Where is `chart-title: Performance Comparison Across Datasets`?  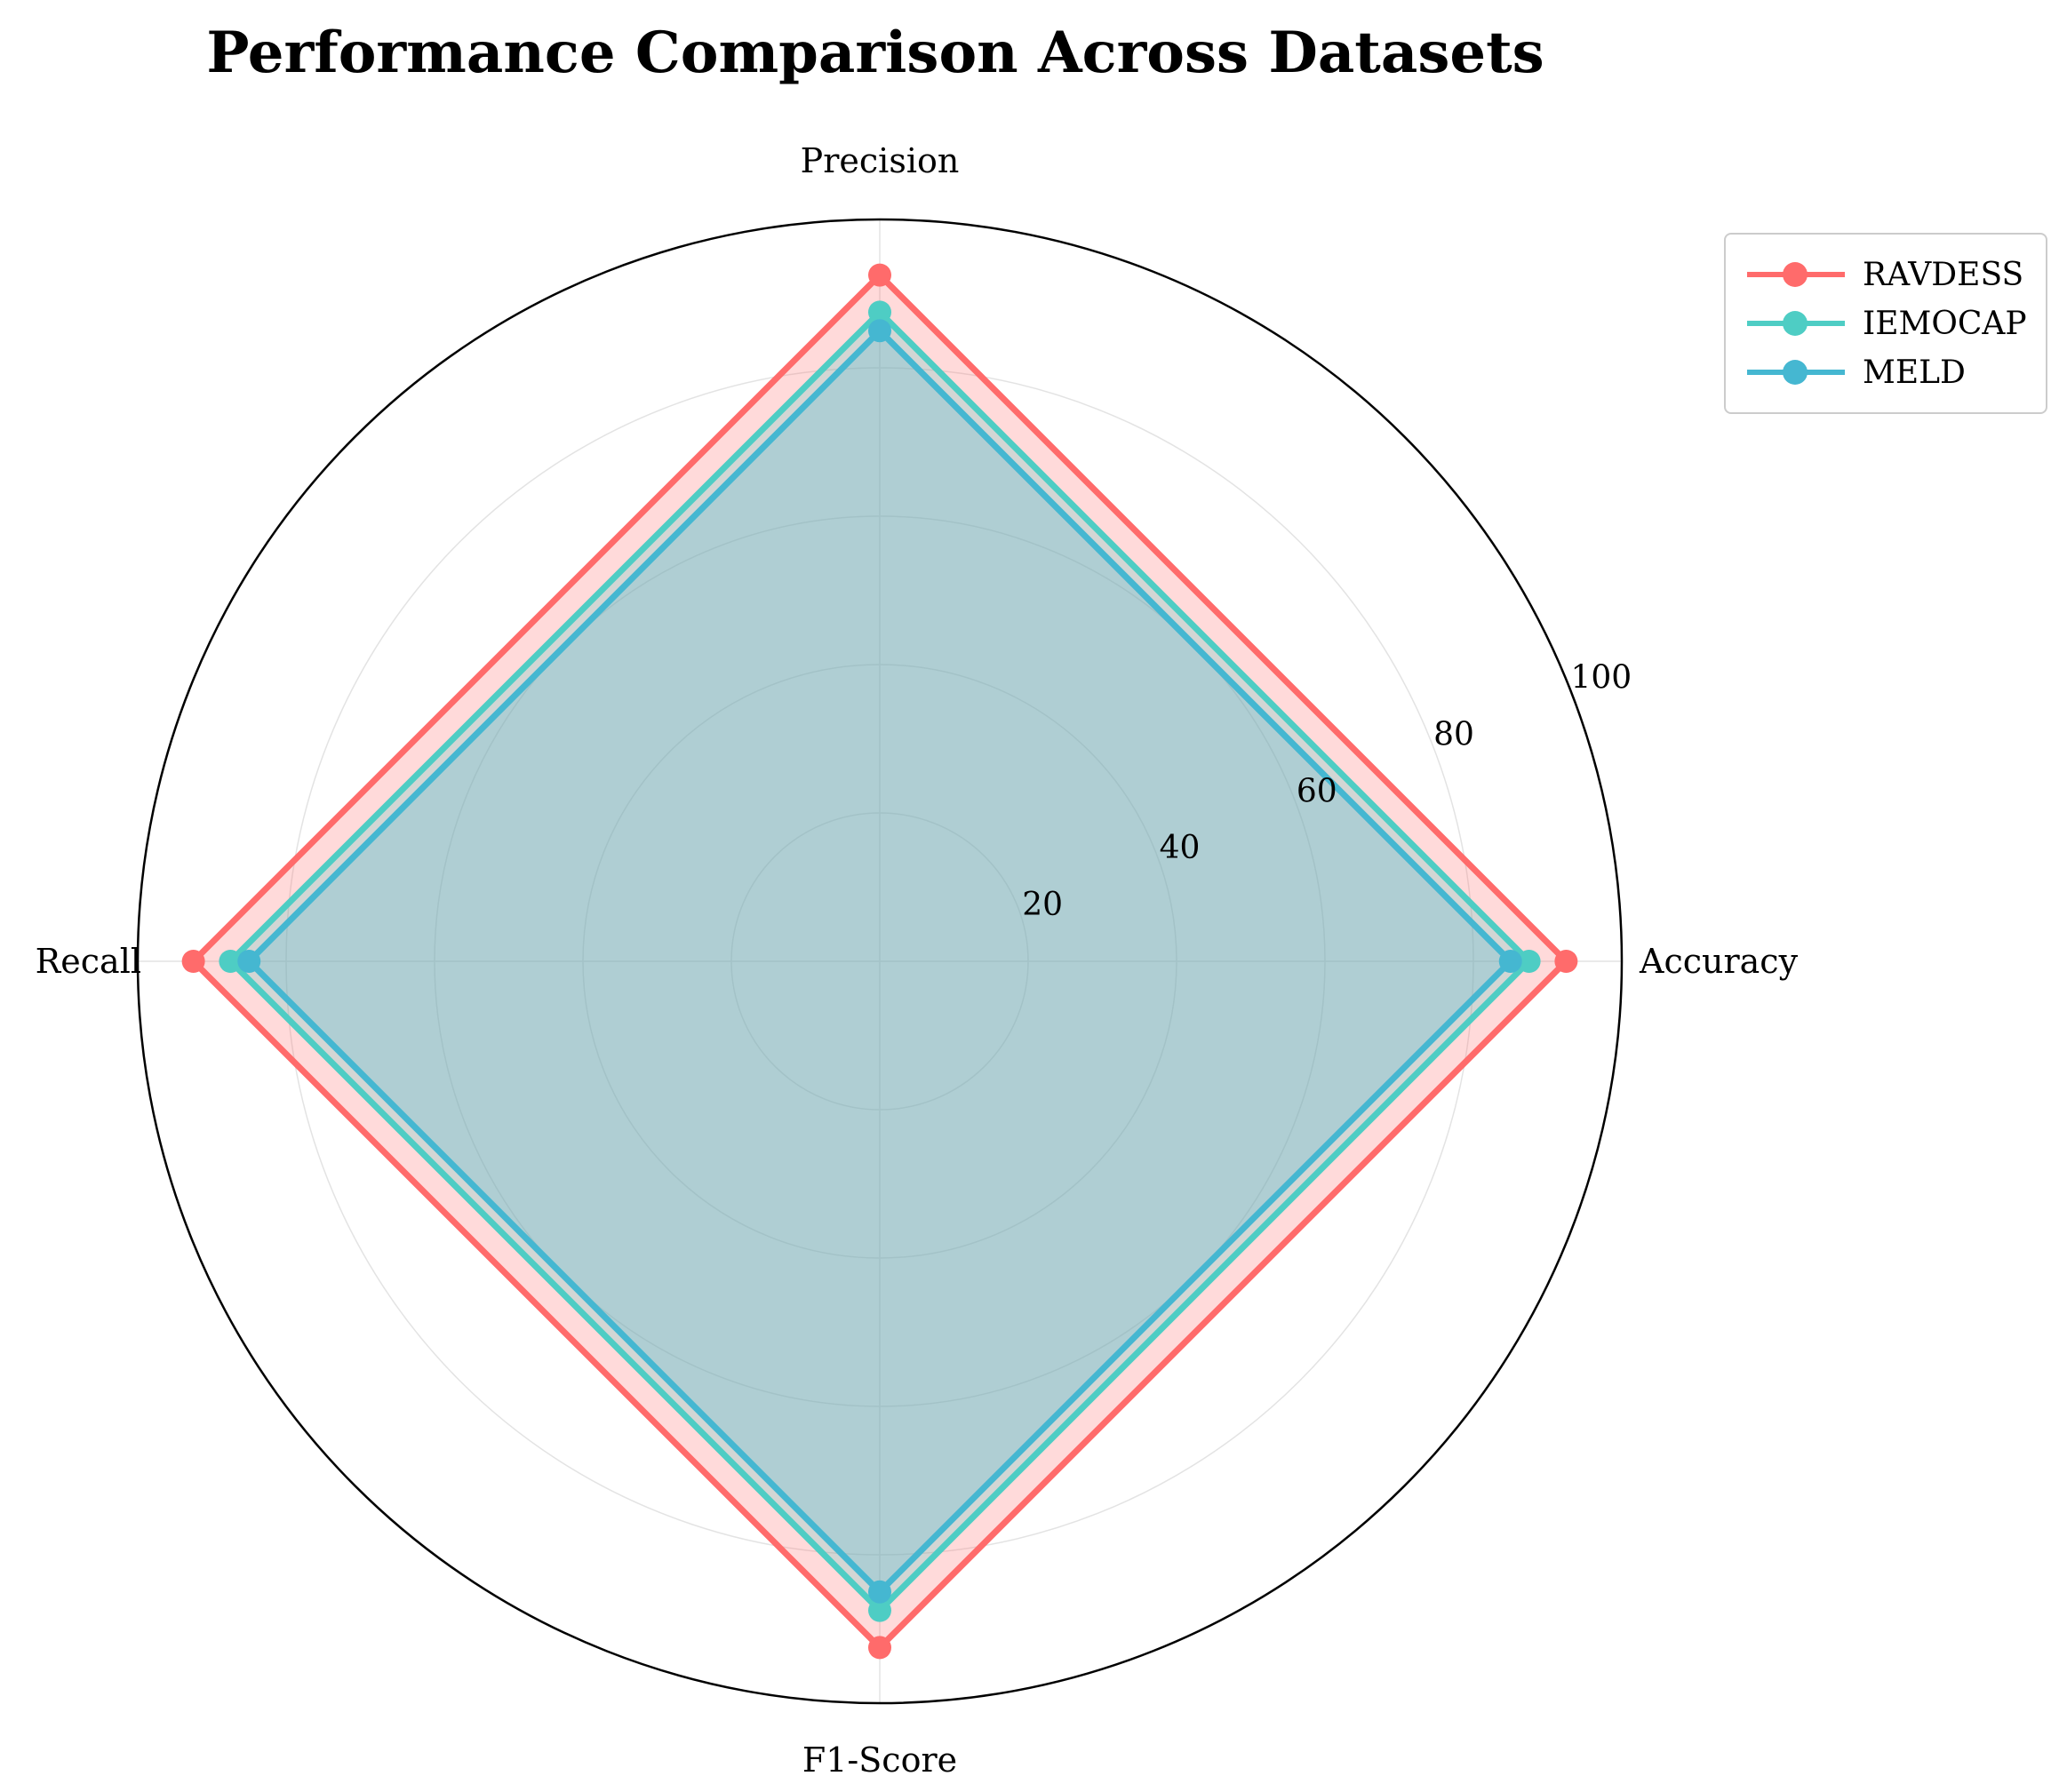
chart-title: Performance Comparison Across Datasets is located at coordinates (875, 53).